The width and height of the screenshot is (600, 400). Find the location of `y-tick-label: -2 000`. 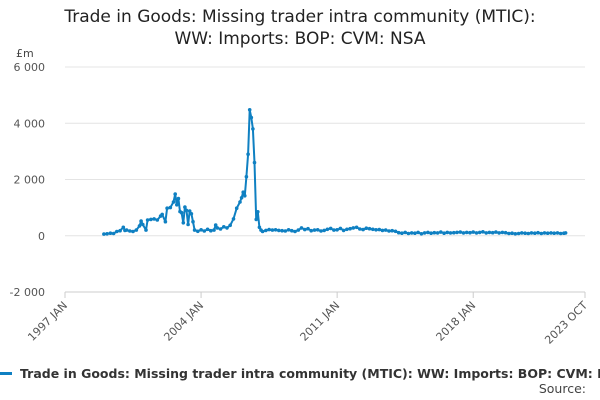

y-tick-label: -2 000 is located at coordinates (27, 292).